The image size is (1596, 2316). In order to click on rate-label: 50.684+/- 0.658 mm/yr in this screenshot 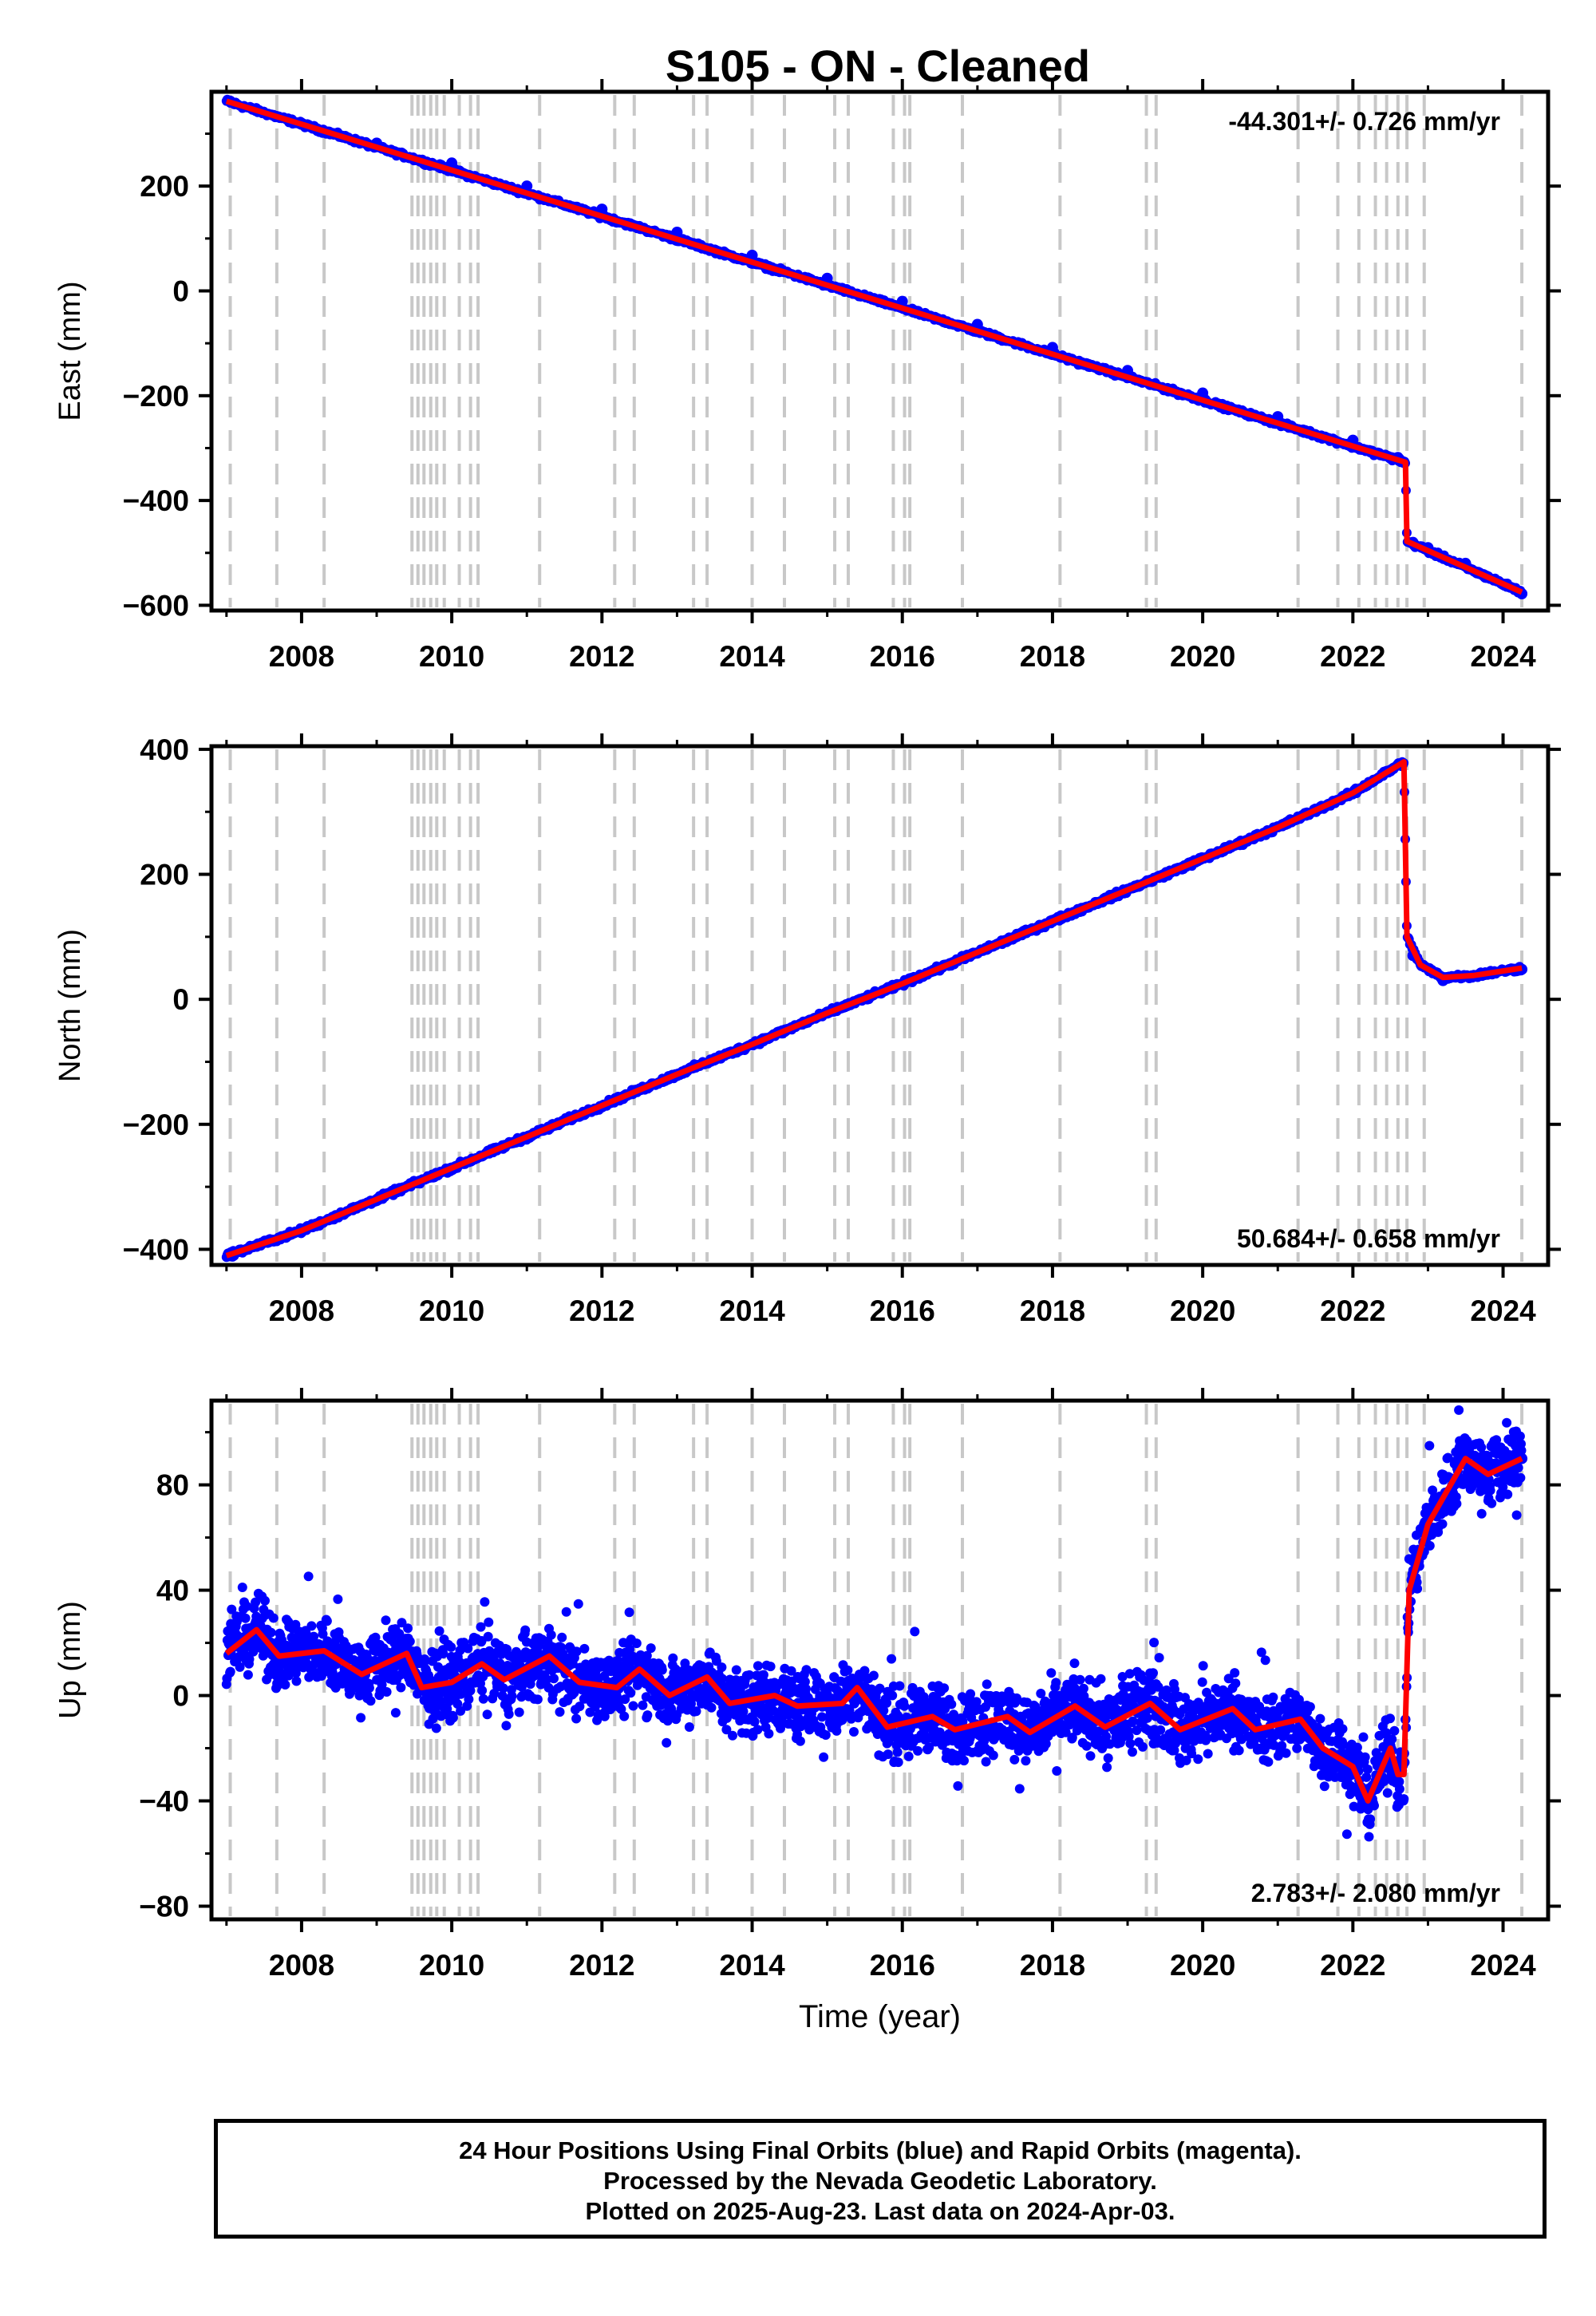, I will do `click(1368, 1238)`.